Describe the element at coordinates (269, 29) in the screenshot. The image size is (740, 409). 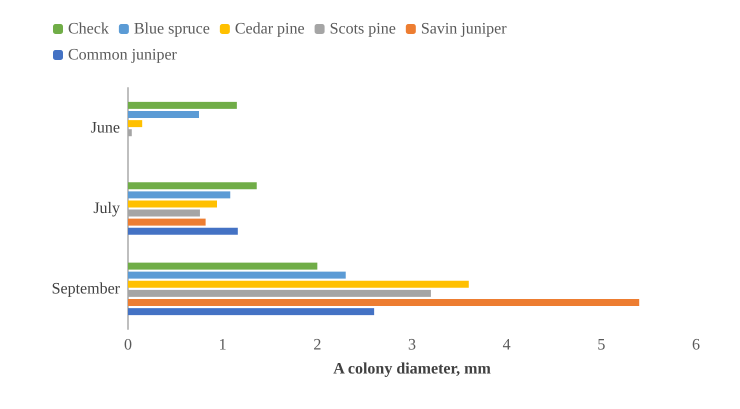
I see `legend-label: Cedar pine` at that location.